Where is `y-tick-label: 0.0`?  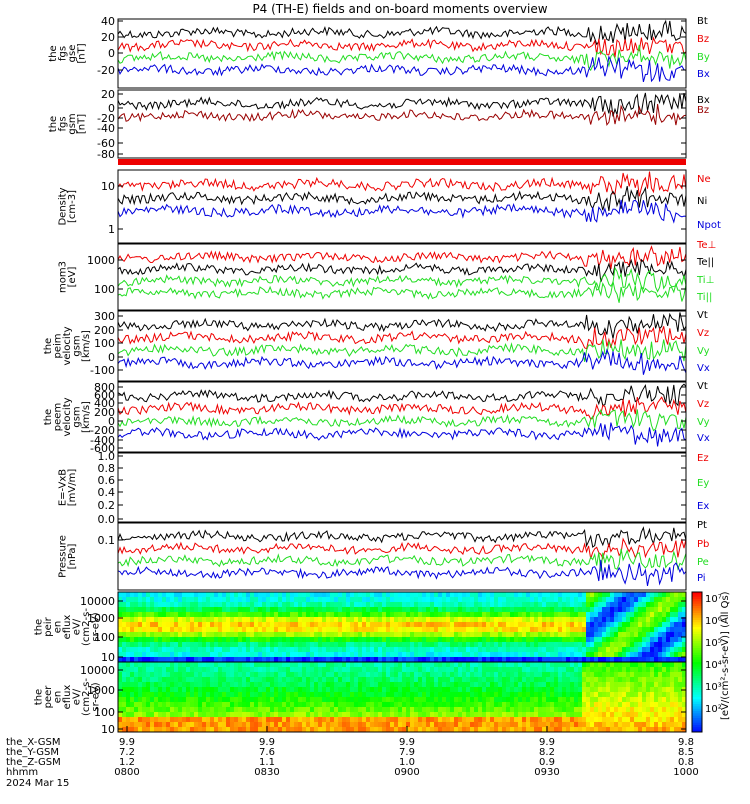 y-tick-label: 0.0 is located at coordinates (107, 519).